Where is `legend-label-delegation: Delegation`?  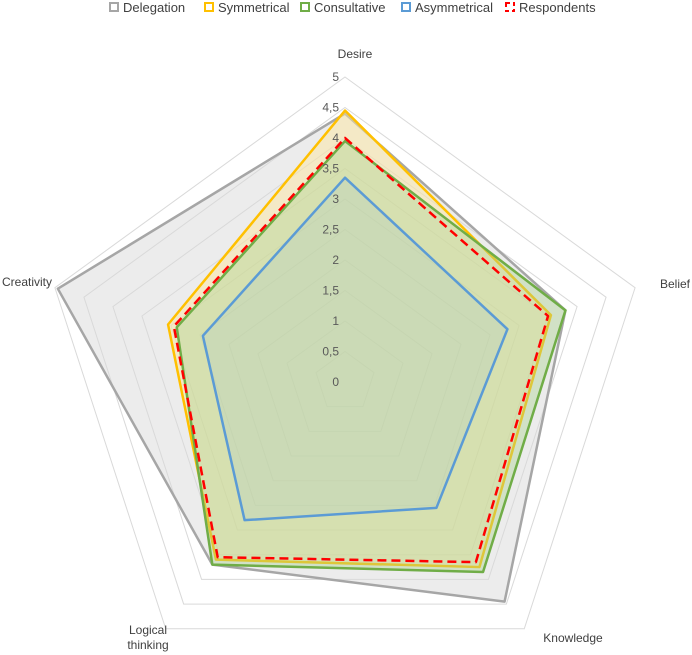 legend-label-delegation: Delegation is located at coordinates (154, 7).